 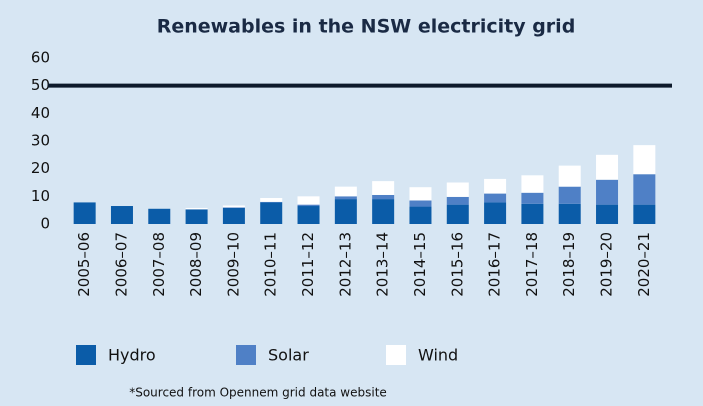 I want to click on y-tick-label: 30, so click(x=40, y=141).